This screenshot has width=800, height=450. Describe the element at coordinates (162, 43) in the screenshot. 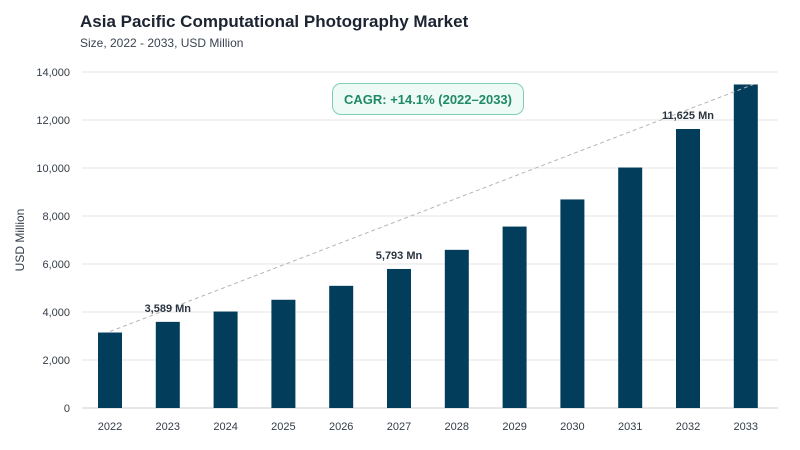

I see `chart-subtitle: Size, 2022 - 2033, USD Million` at that location.